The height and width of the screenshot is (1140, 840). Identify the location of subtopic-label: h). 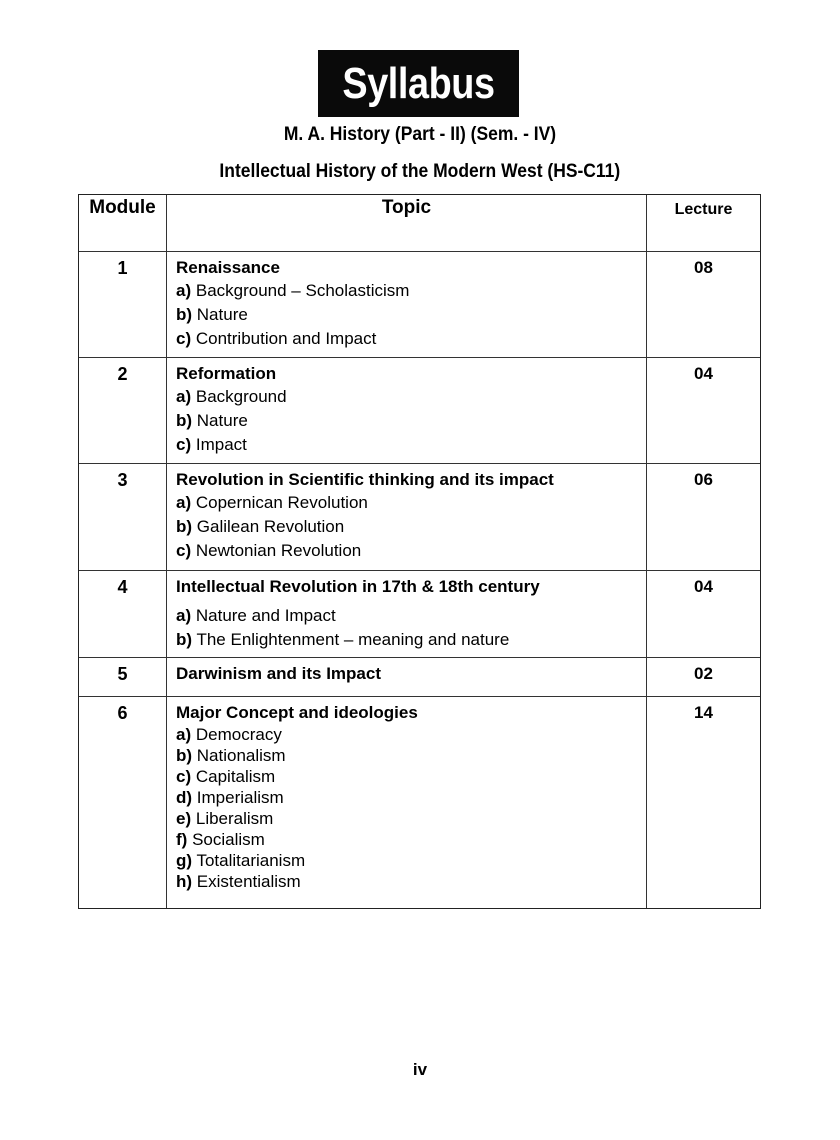
(184, 881).